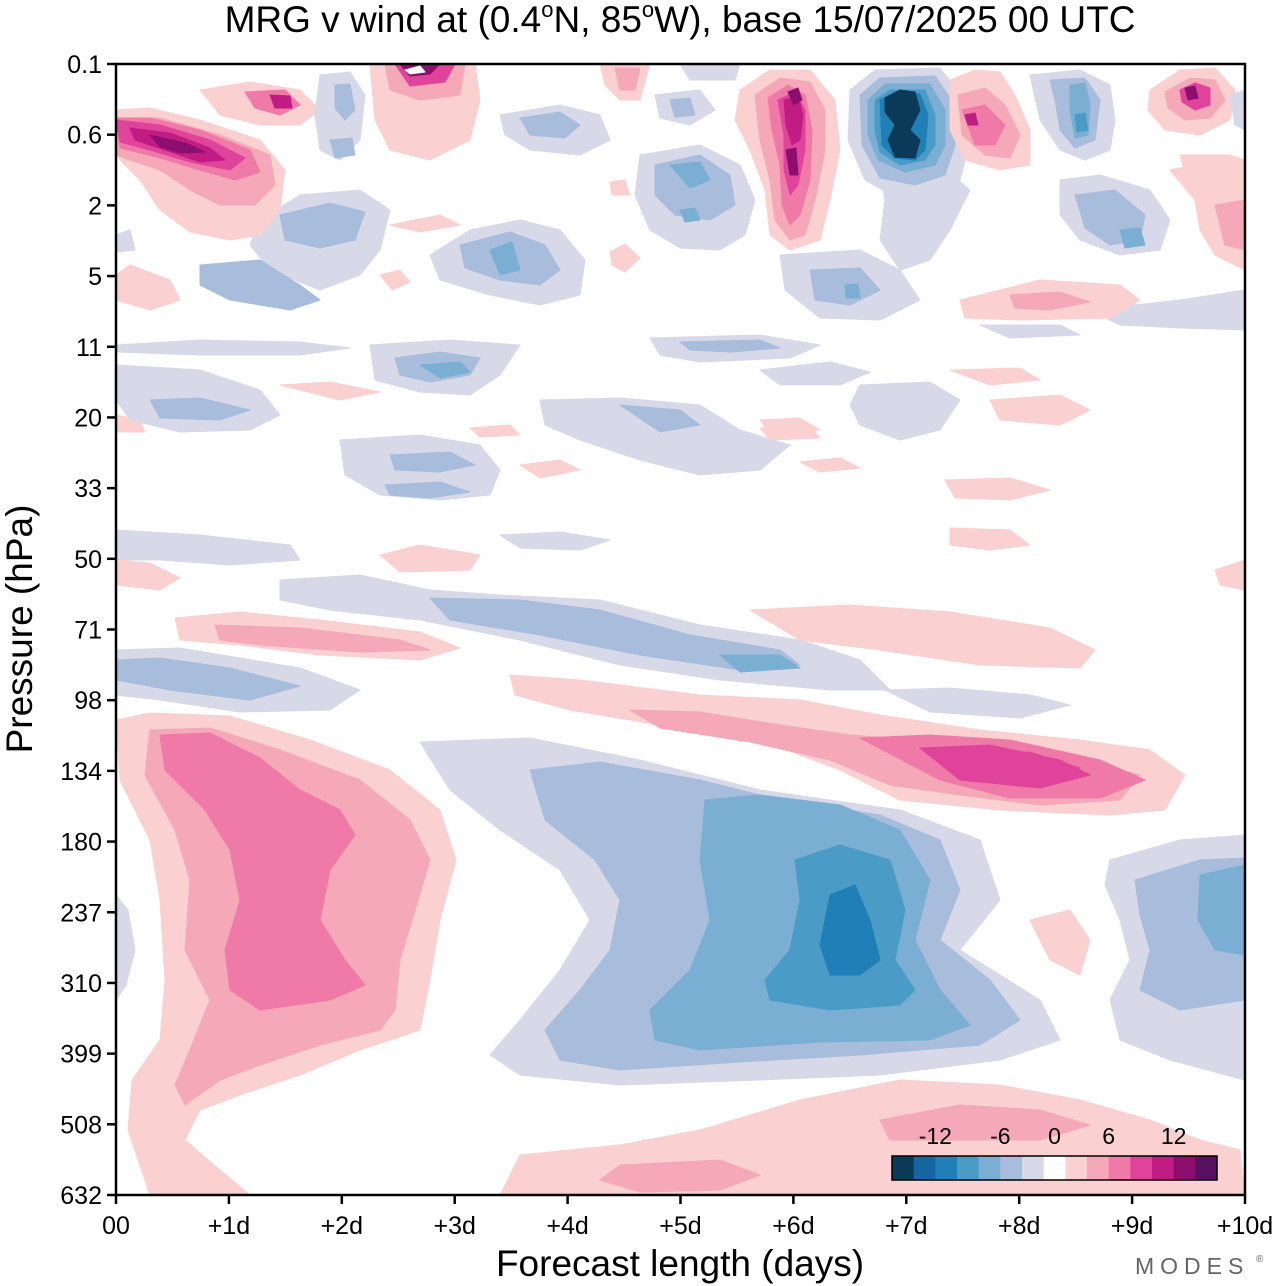  I want to click on colorbar-label: 12, so click(1174, 1136).